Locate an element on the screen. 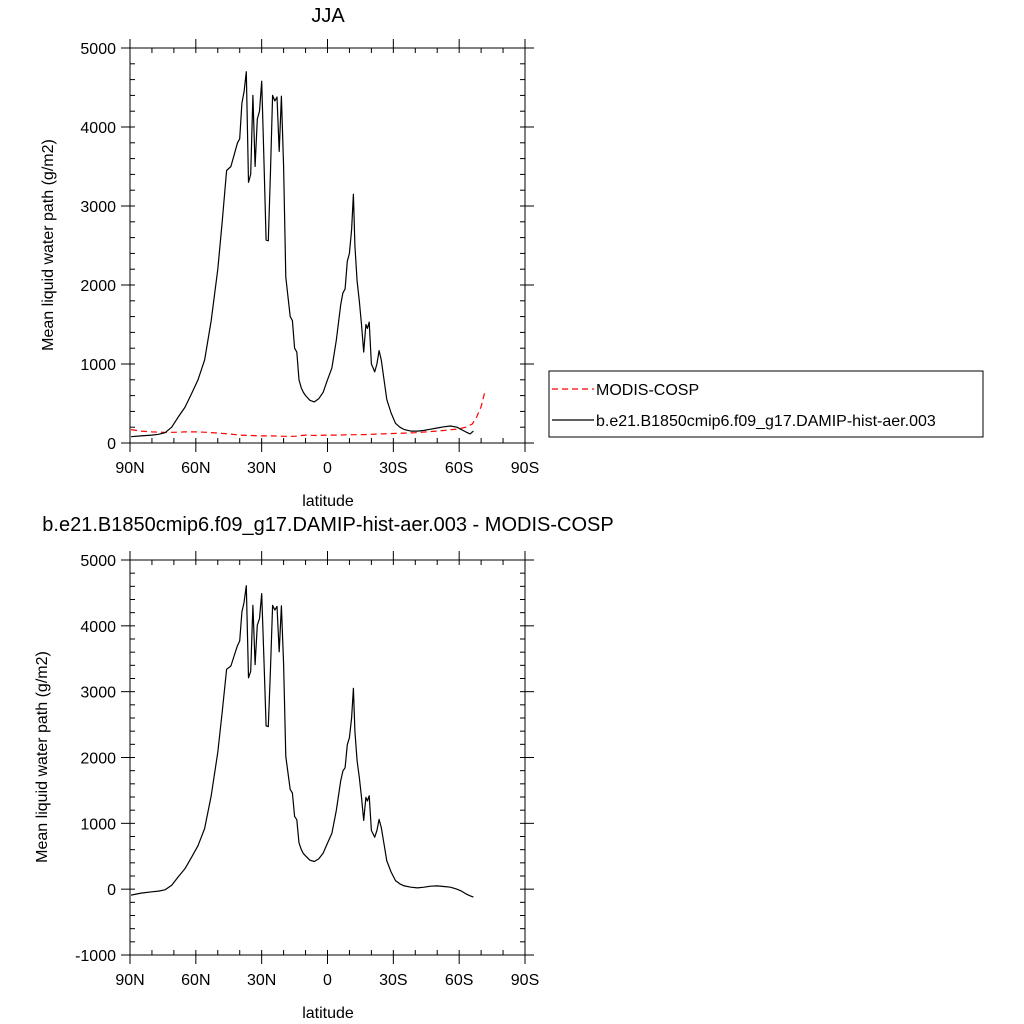 Image resolution: width=1024 pixels, height=1024 pixels. series-line-difference is located at coordinates (302, 741).